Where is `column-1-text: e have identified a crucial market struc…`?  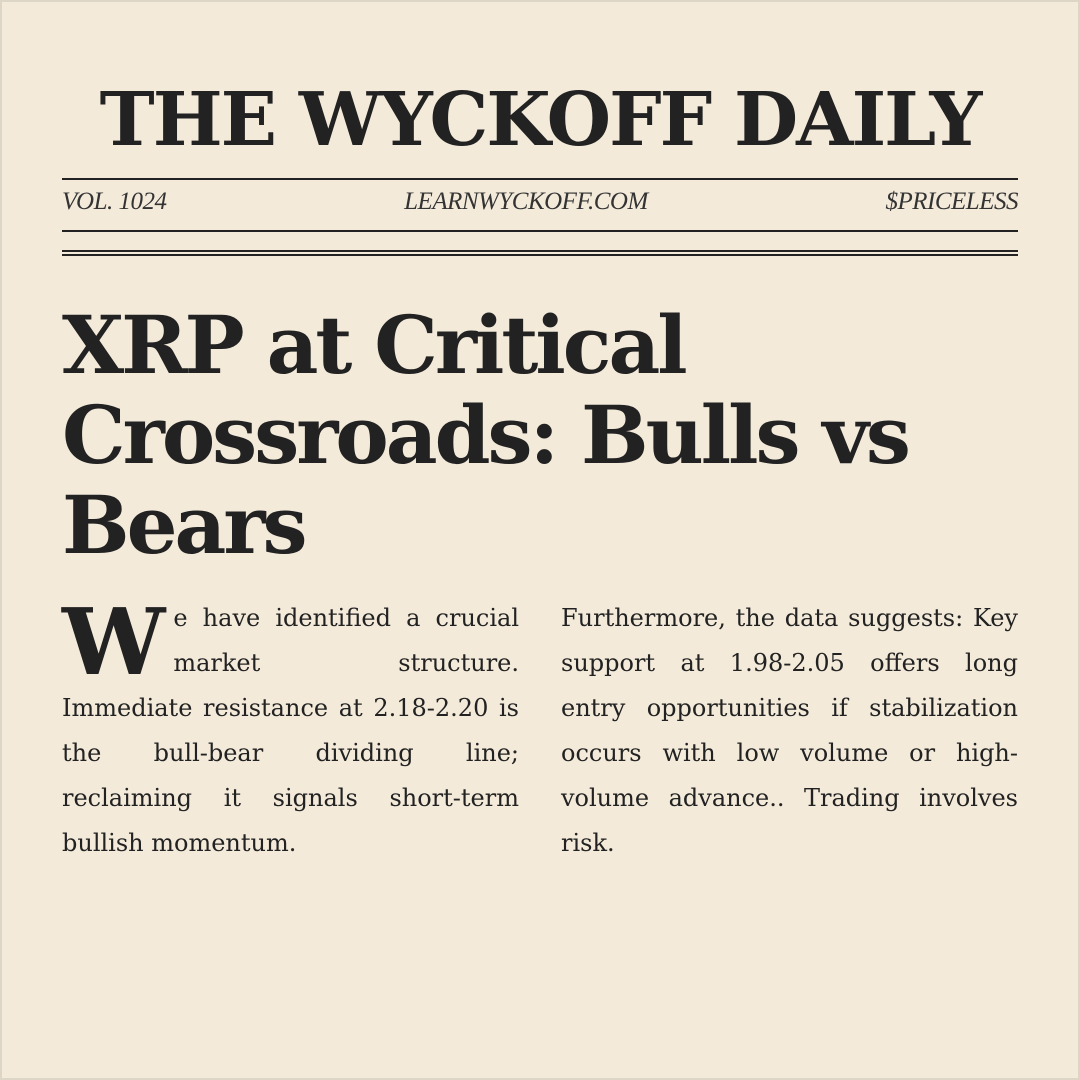 column-1-text: e have identified a crucial market struc… is located at coordinates (290, 730).